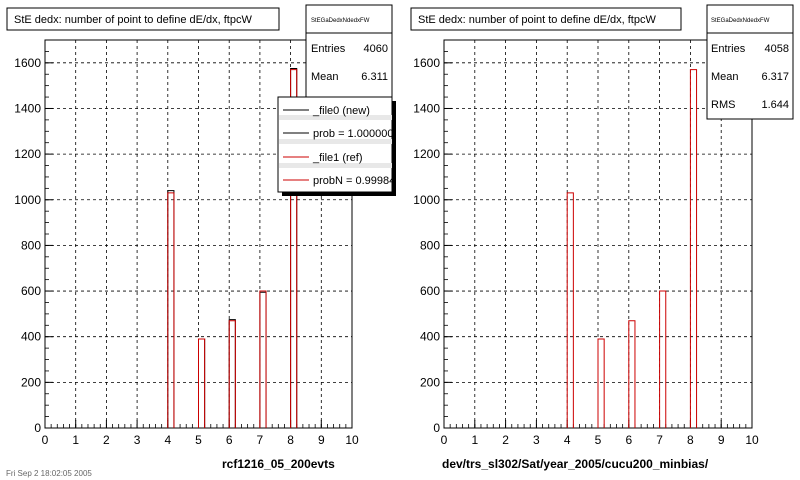  What do you see at coordinates (349, 51) in the screenshot?
I see `left-stats-box: StEGaDedxNdedxFW Entries 4060 Mean 6.311` at bounding box center [349, 51].